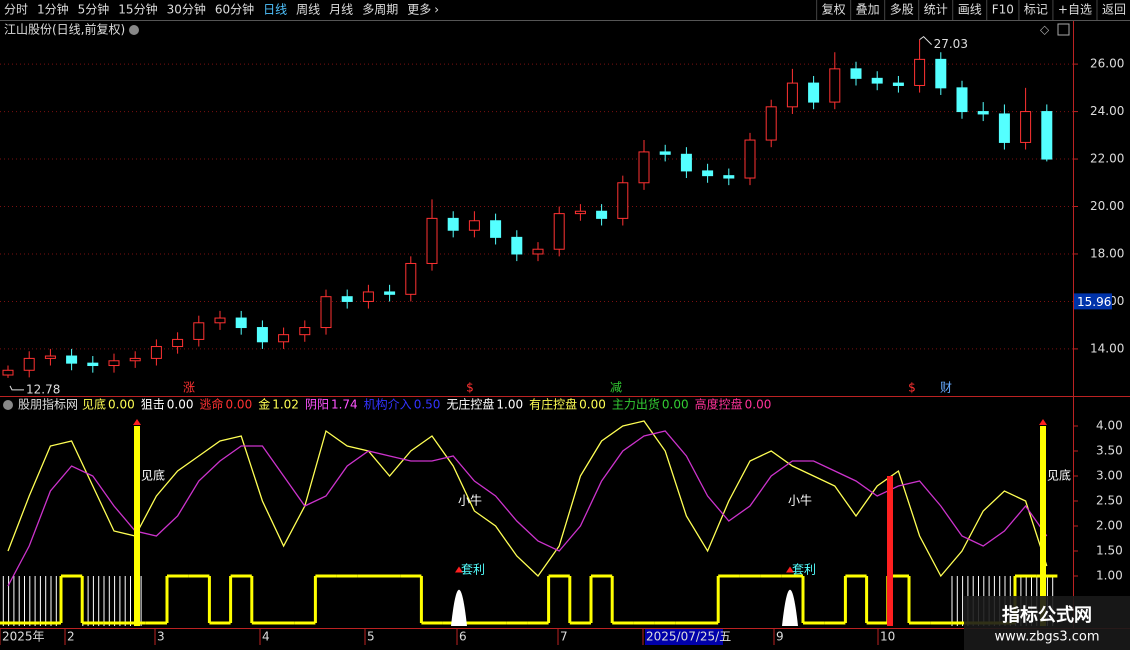 The height and width of the screenshot is (650, 1130). I want to click on more-chevron: ›, so click(436, 10).